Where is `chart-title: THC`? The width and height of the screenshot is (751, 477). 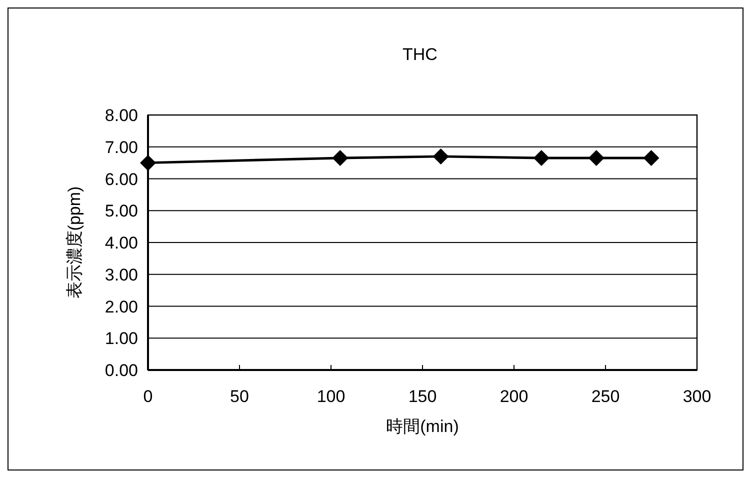 chart-title: THC is located at coordinates (420, 54).